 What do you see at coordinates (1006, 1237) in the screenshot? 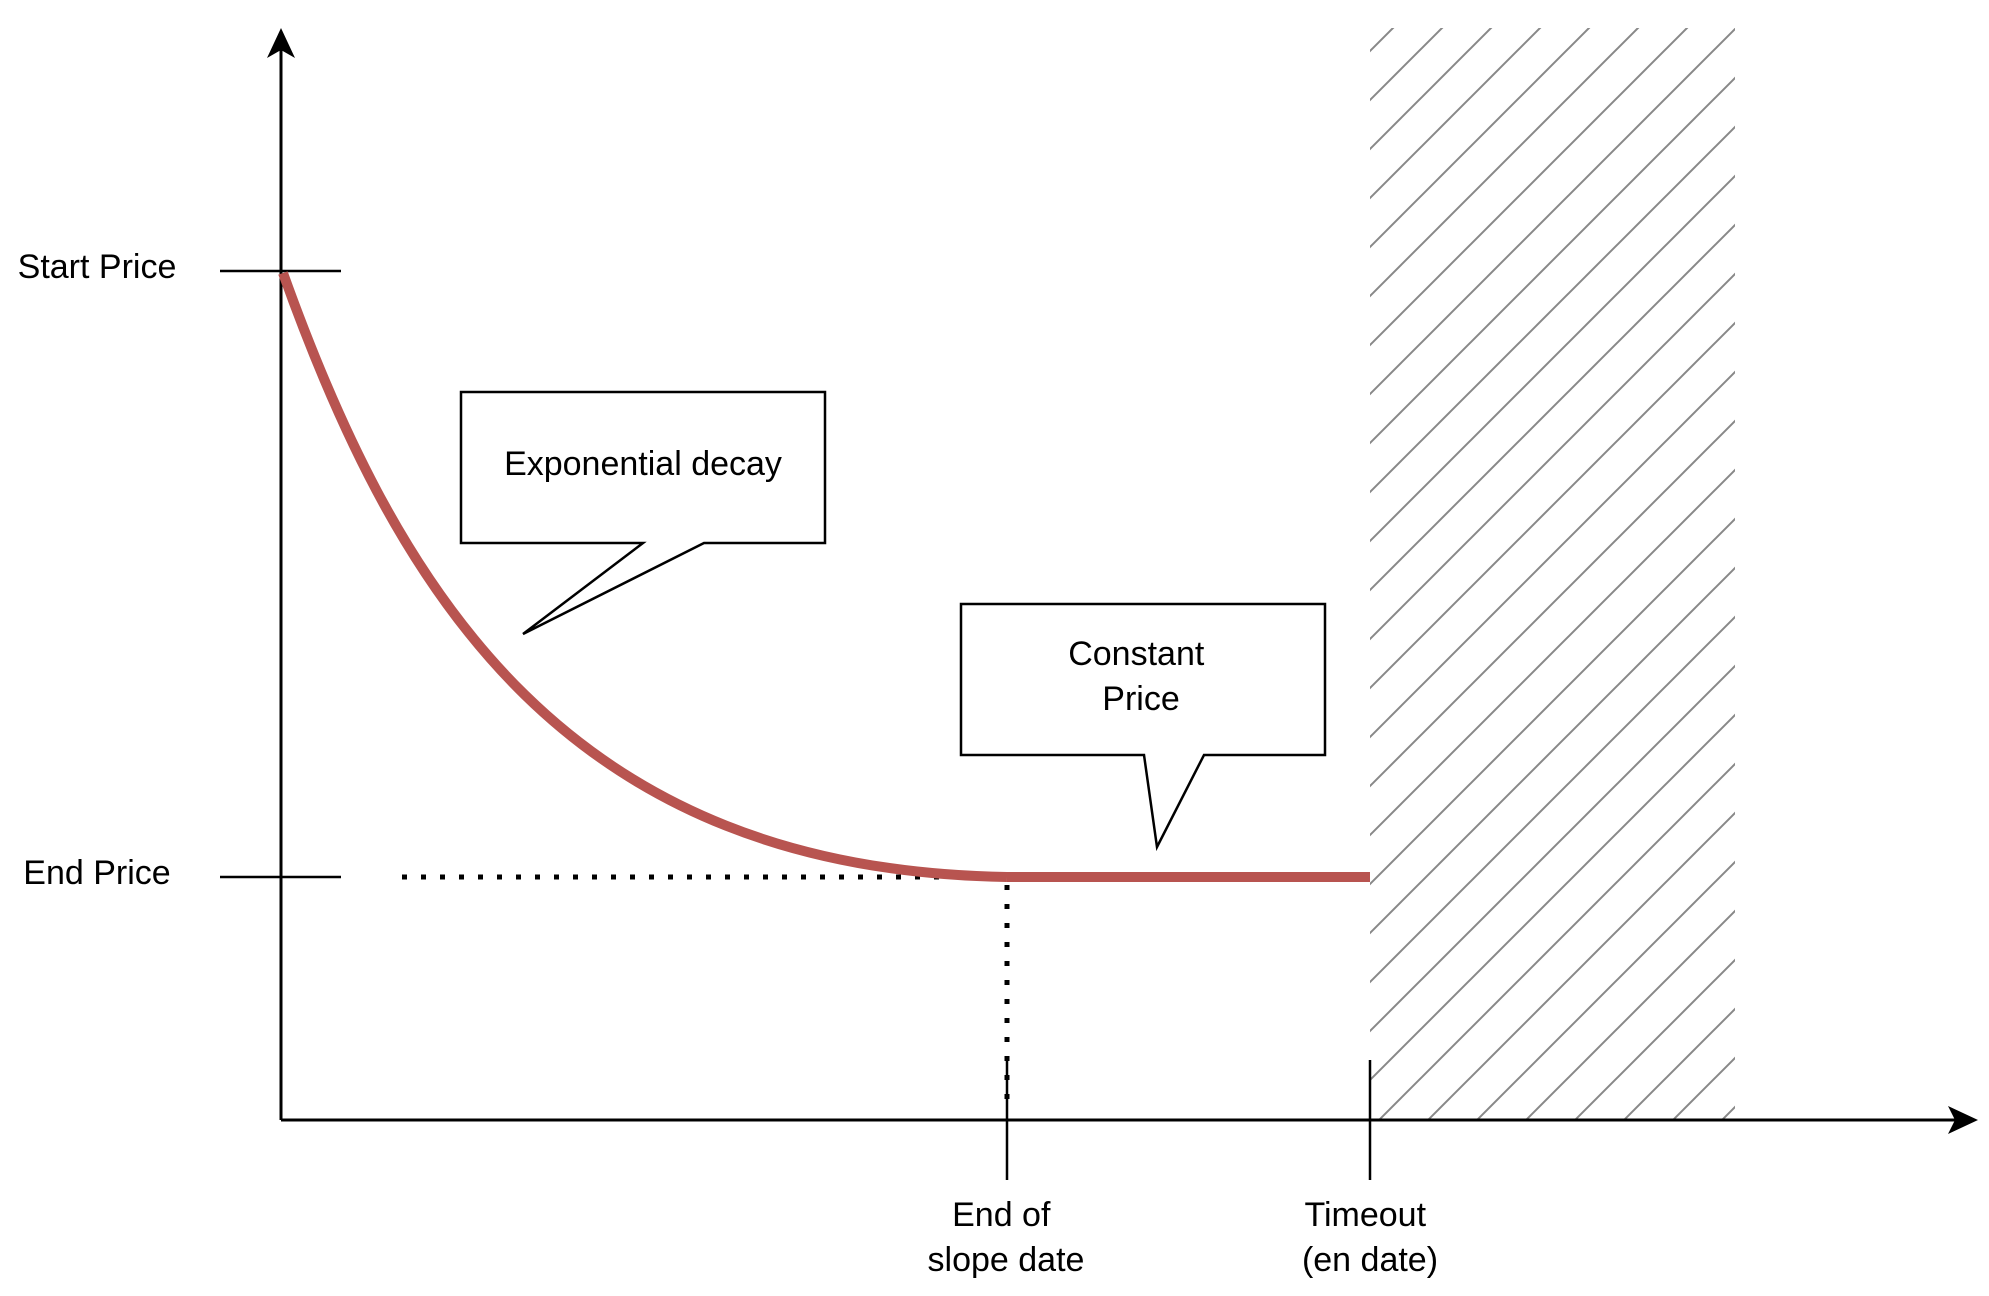
I see `end-of-slope-label: End of slope date` at bounding box center [1006, 1237].